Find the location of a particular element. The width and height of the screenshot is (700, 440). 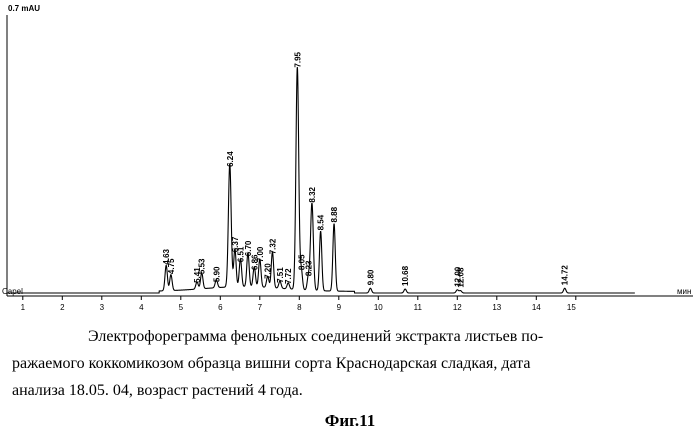

peak-label: 7.20 is located at coordinates (268, 271).